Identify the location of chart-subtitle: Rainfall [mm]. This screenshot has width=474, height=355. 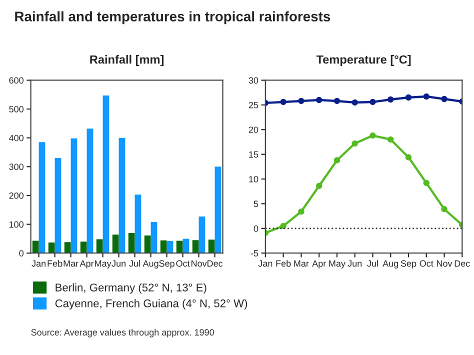
(127, 60).